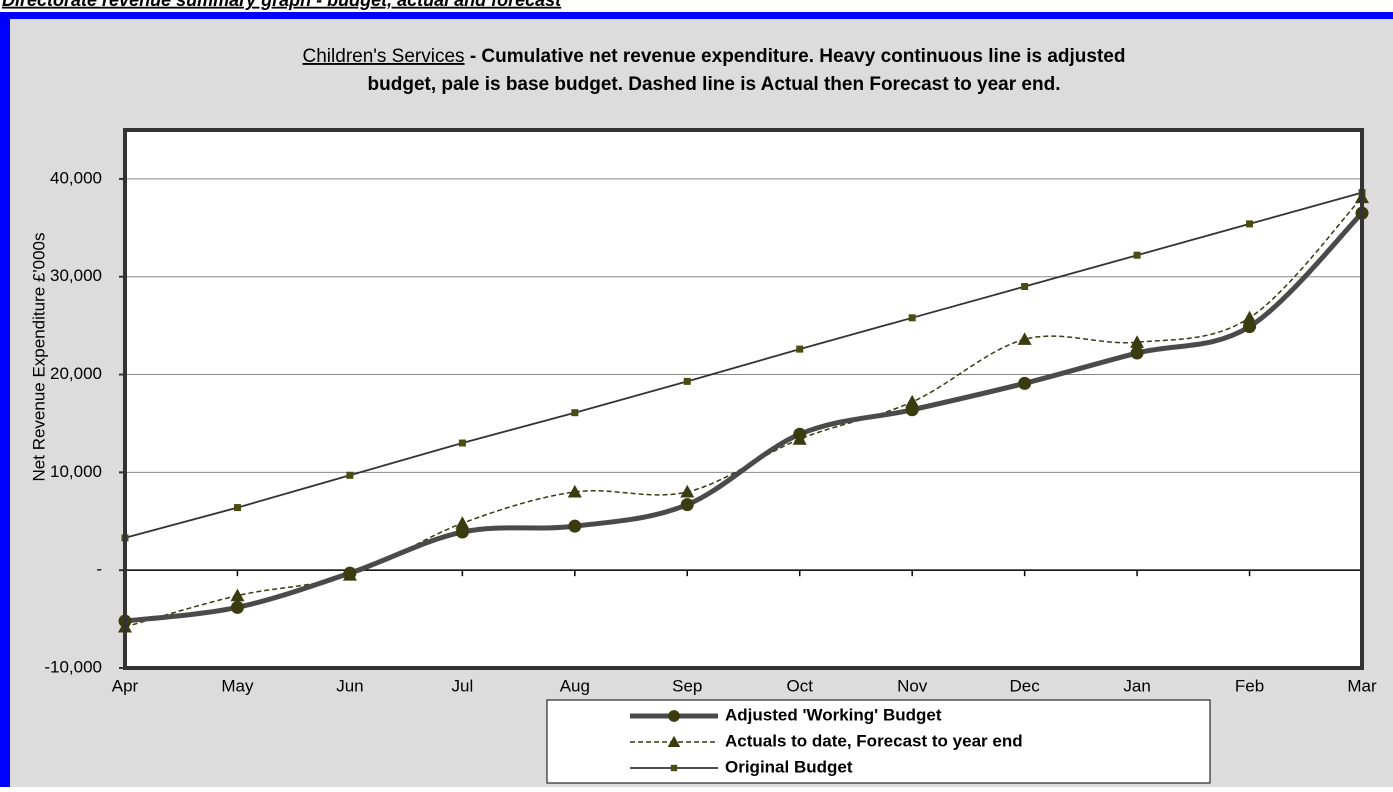  I want to click on y-tick-label: 30,000, so click(76, 275).